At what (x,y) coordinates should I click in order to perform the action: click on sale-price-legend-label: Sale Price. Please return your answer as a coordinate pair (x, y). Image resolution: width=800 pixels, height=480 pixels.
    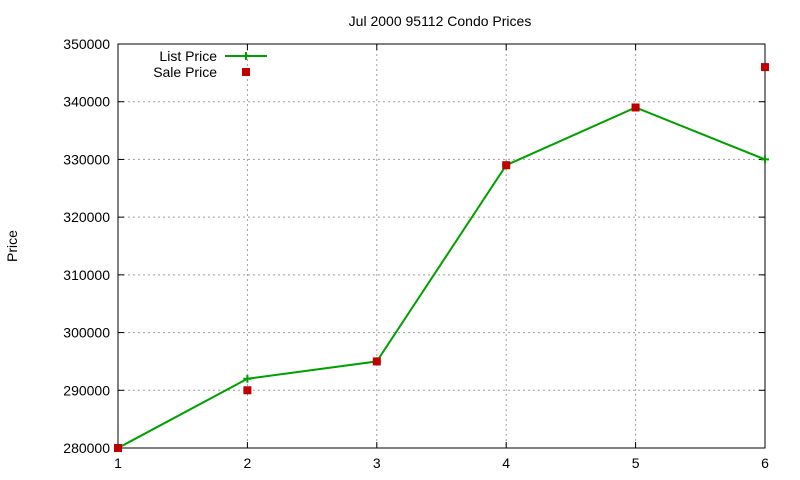
    Looking at the image, I should click on (185, 72).